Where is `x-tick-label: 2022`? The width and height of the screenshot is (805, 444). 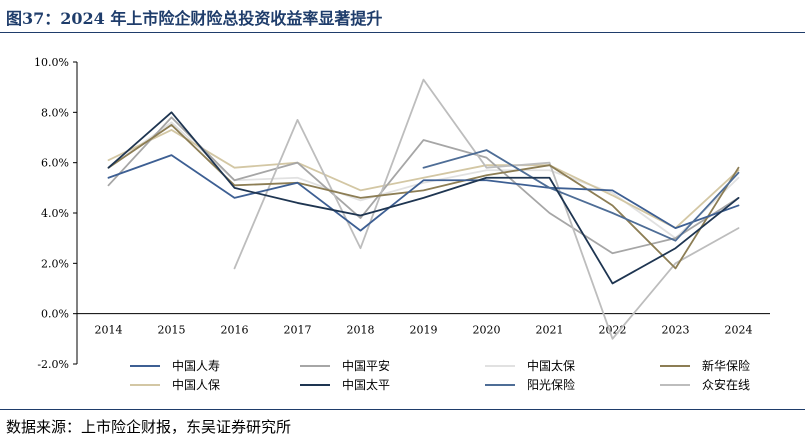 x-tick-label: 2022 is located at coordinates (613, 330).